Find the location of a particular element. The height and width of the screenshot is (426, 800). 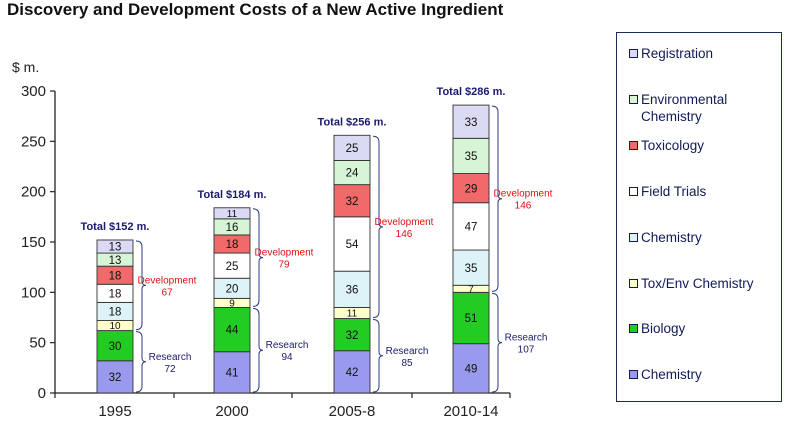

data-label: 33 is located at coordinates (471, 123).